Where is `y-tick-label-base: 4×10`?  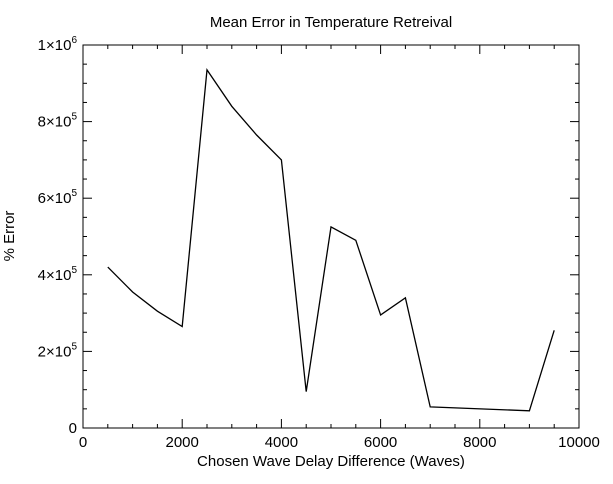 y-tick-label-base: 4×10 is located at coordinates (55, 275).